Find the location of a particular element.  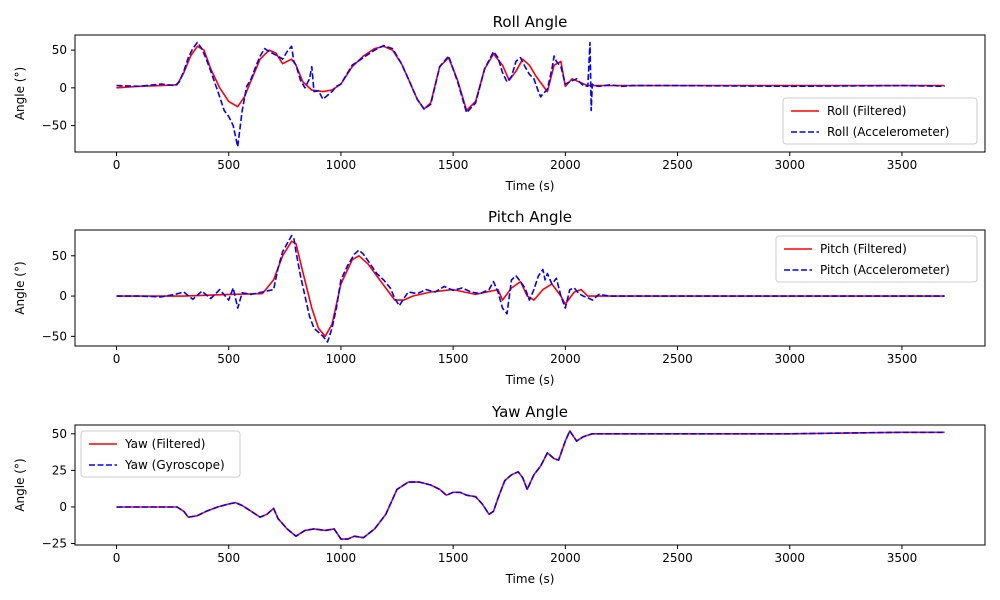

legend: Yaw (Filtered) Yaw (Gyroscope) is located at coordinates (160, 454).